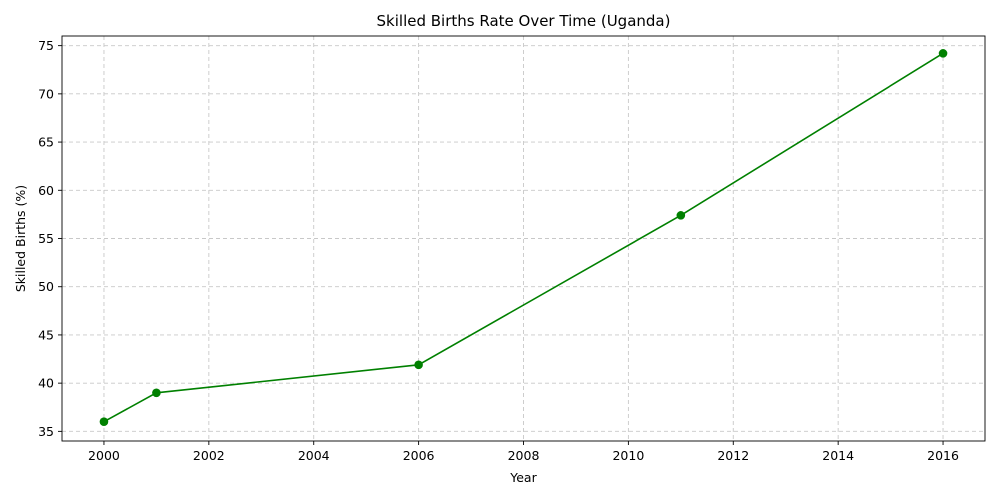  Describe the element at coordinates (419, 455) in the screenshot. I see `x-tick-label: 2006` at that location.